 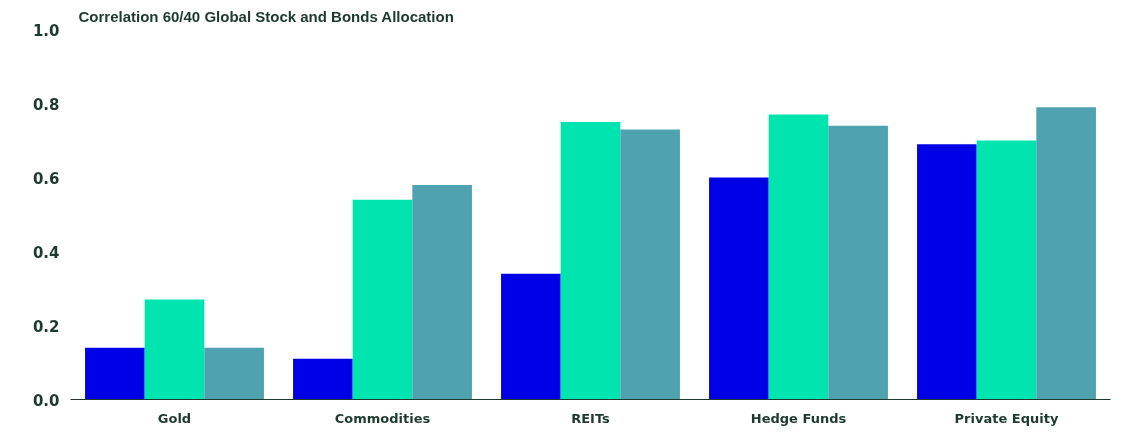 What do you see at coordinates (591, 418) in the screenshot?
I see `x-tick-label: REITs` at bounding box center [591, 418].